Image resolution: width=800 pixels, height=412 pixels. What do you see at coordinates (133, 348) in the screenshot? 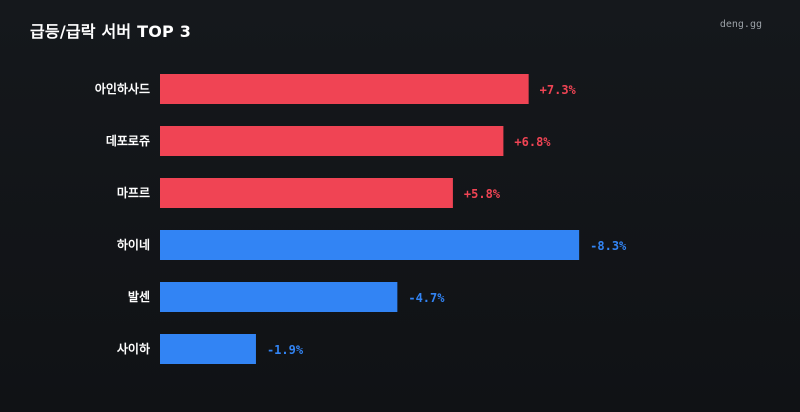
I see `category-label: 사이하` at bounding box center [133, 348].